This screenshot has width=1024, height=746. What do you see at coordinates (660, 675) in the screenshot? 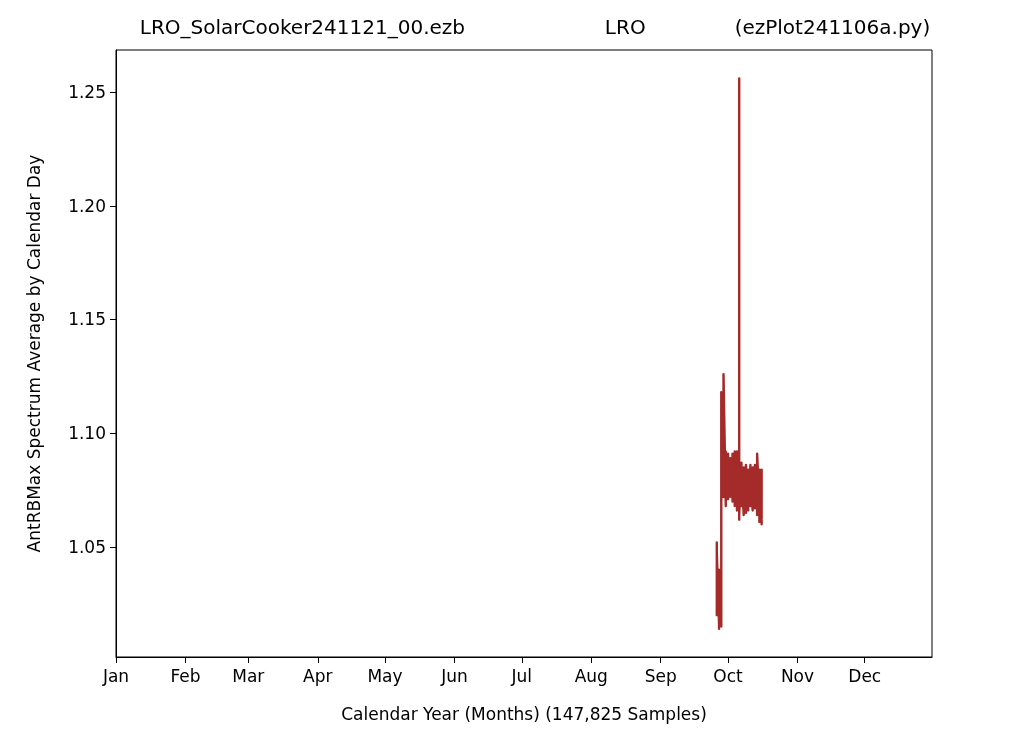
I see `x-tick-label: Sep` at bounding box center [660, 675].